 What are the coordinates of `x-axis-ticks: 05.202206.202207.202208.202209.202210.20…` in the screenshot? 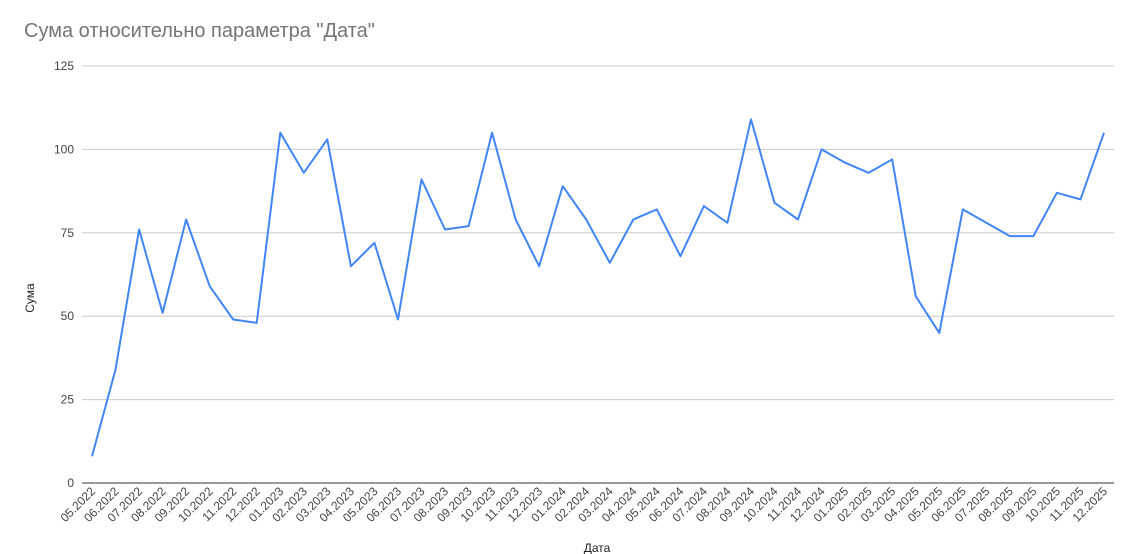 It's located at (584, 504).